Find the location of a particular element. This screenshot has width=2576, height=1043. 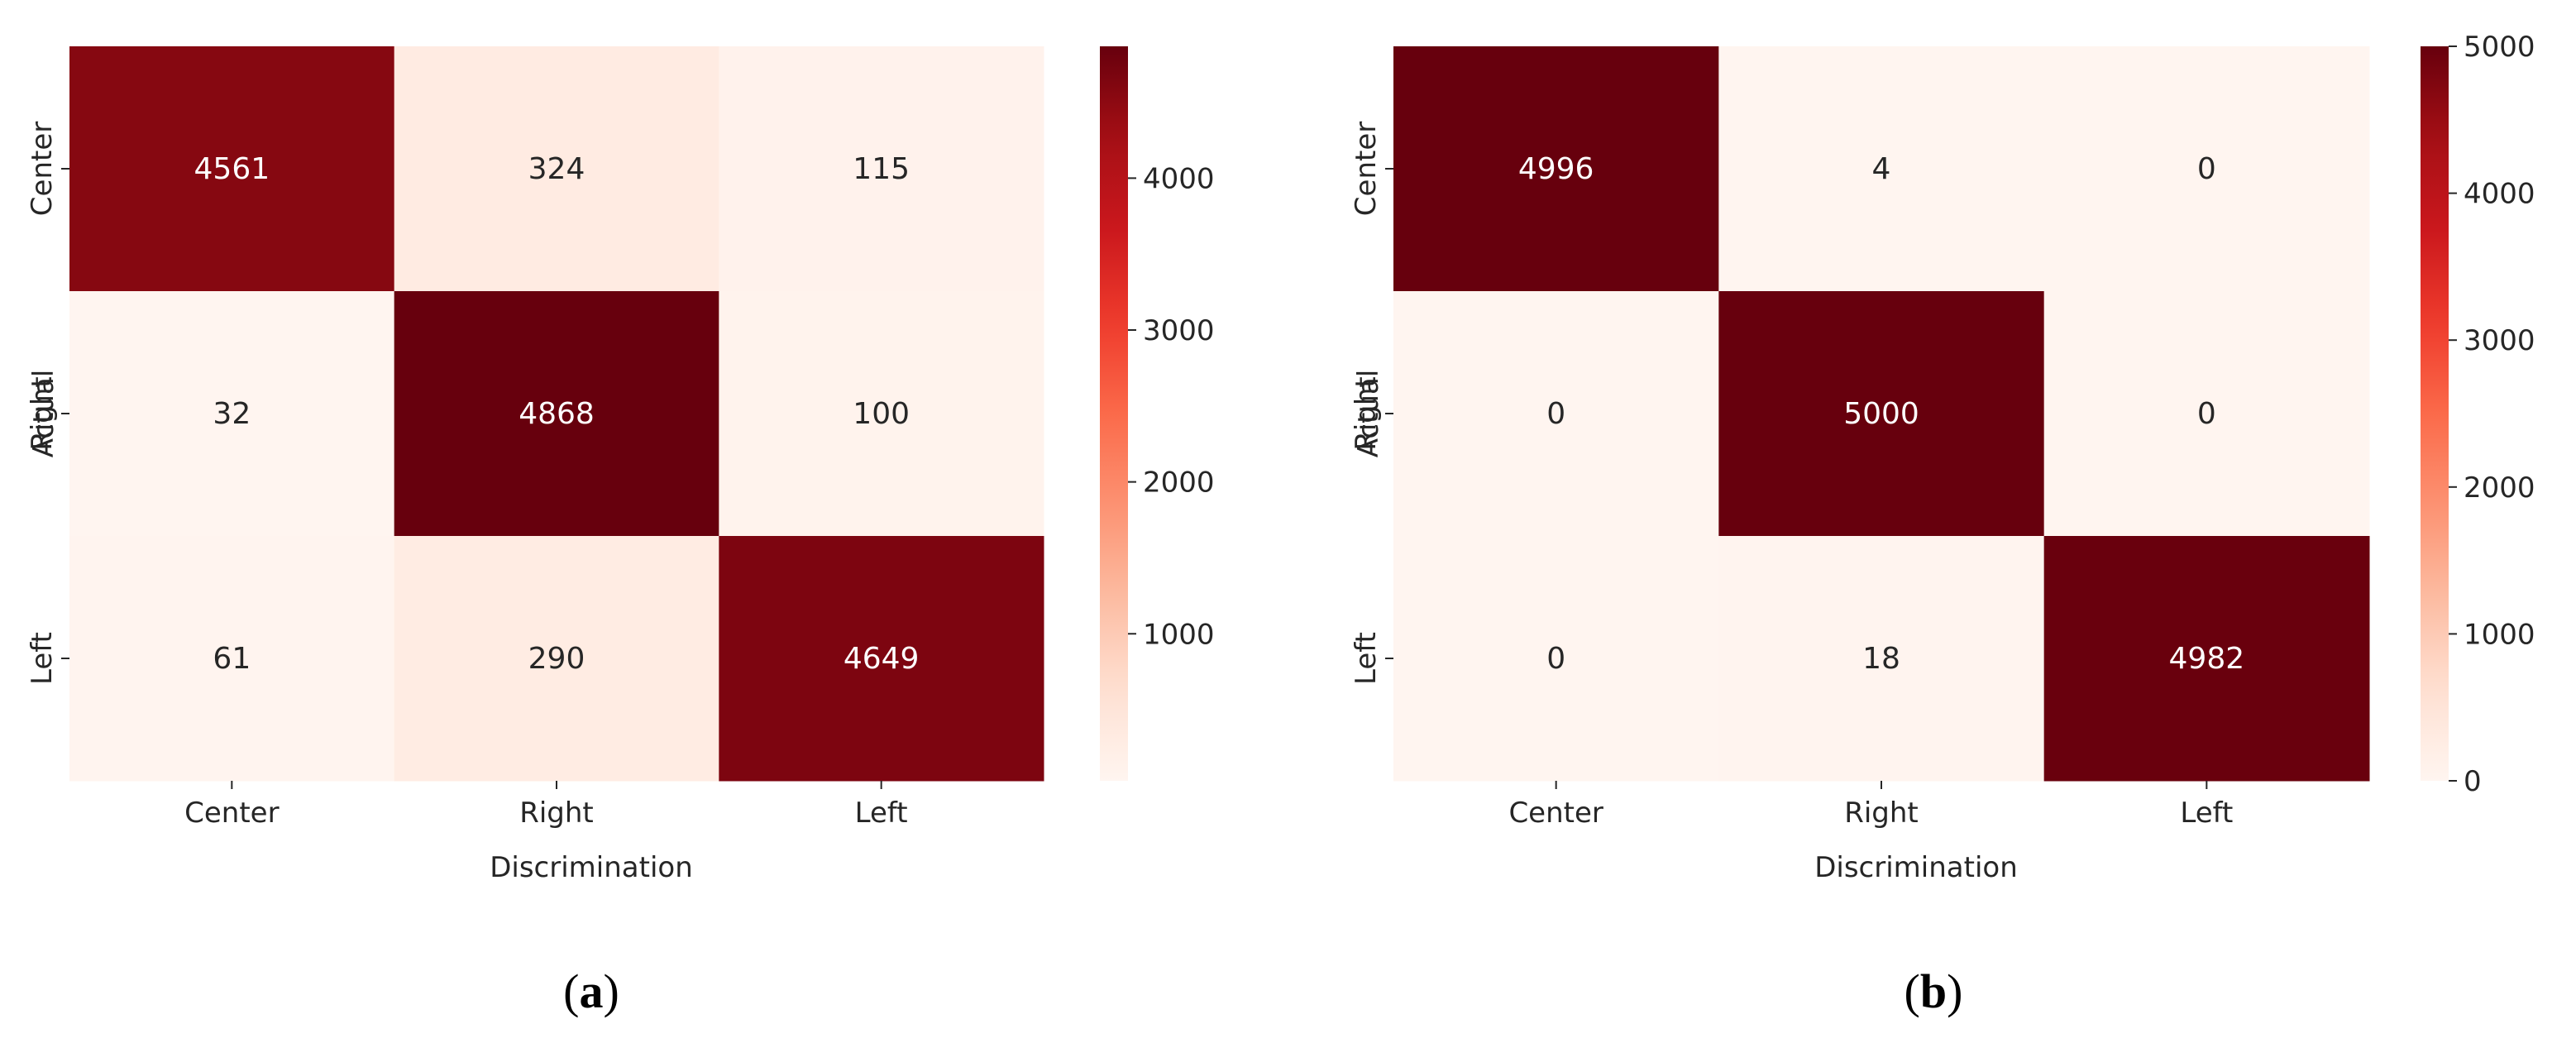

heatmap-a-y-axis-label: Actual is located at coordinates (43, 414).